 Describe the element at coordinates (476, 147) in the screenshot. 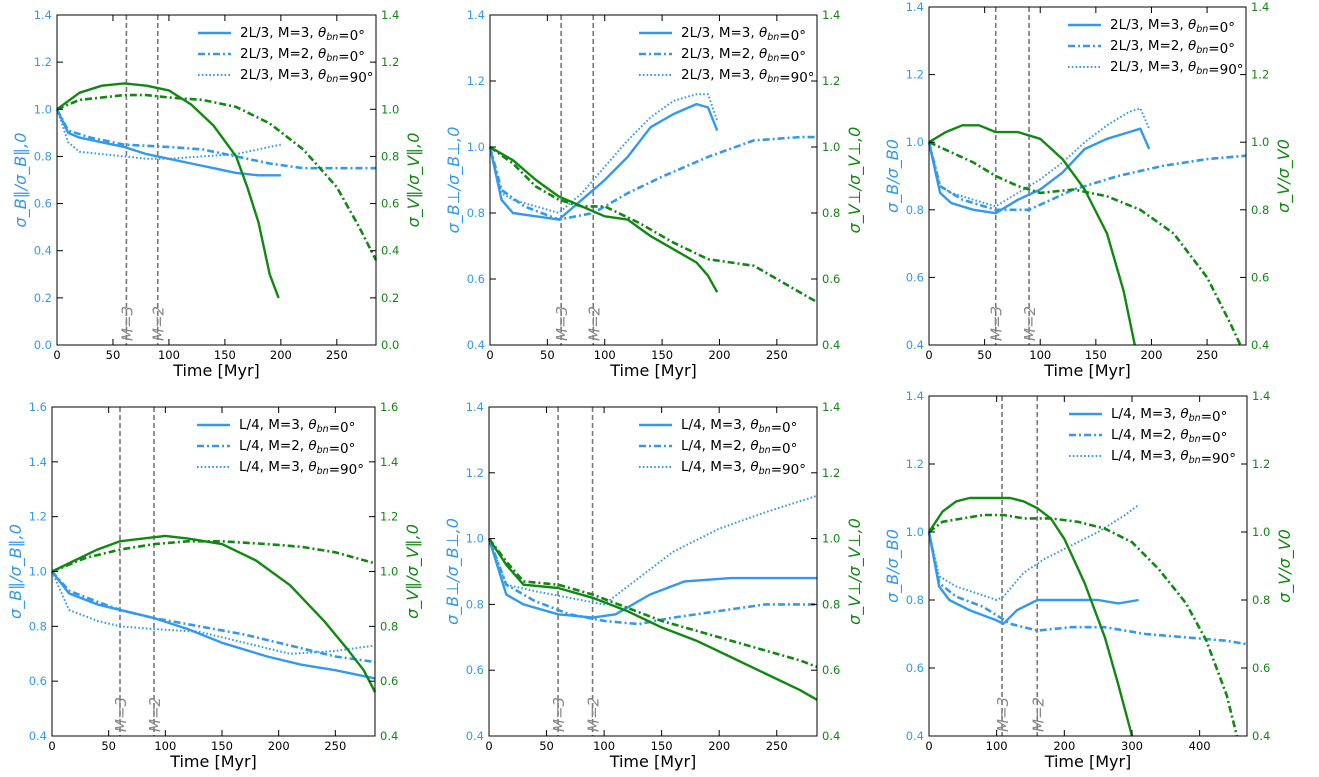

I see `y-tick-label-left: 1.0` at that location.